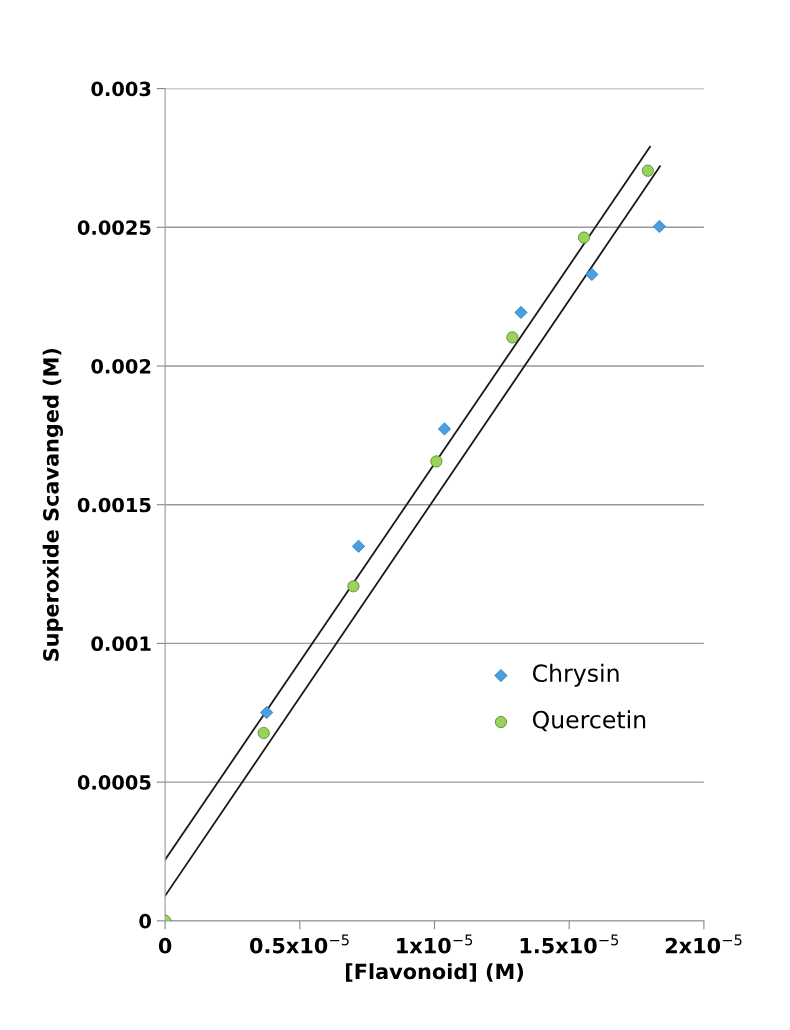 The height and width of the screenshot is (1030, 790). What do you see at coordinates (114, 227) in the screenshot?
I see `y-tick-label: 0.0025` at bounding box center [114, 227].